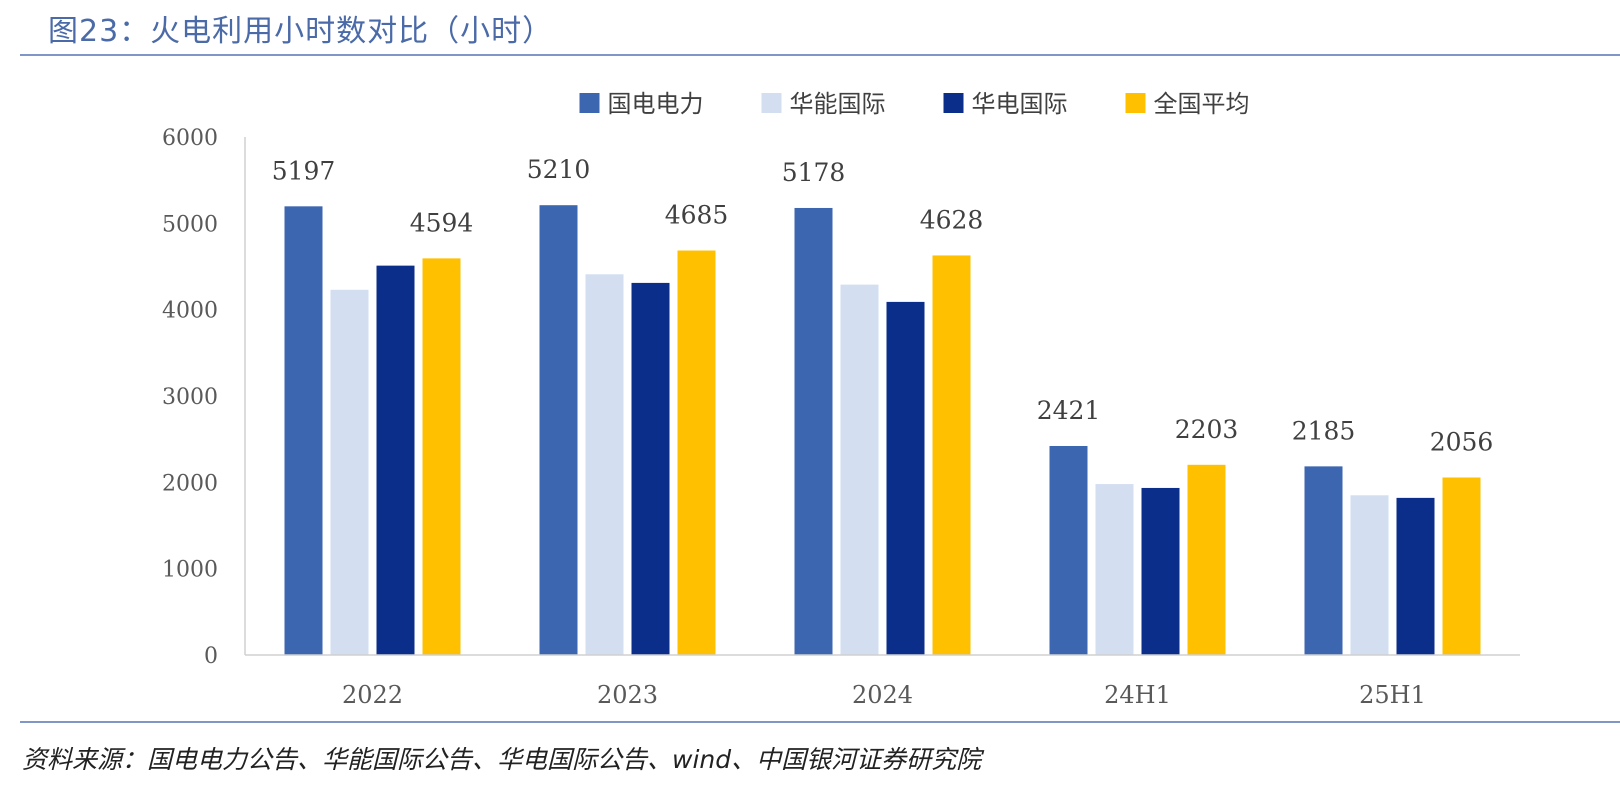 The image size is (1620, 798). What do you see at coordinates (1069, 410) in the screenshot?
I see `data-label: 2421` at bounding box center [1069, 410].